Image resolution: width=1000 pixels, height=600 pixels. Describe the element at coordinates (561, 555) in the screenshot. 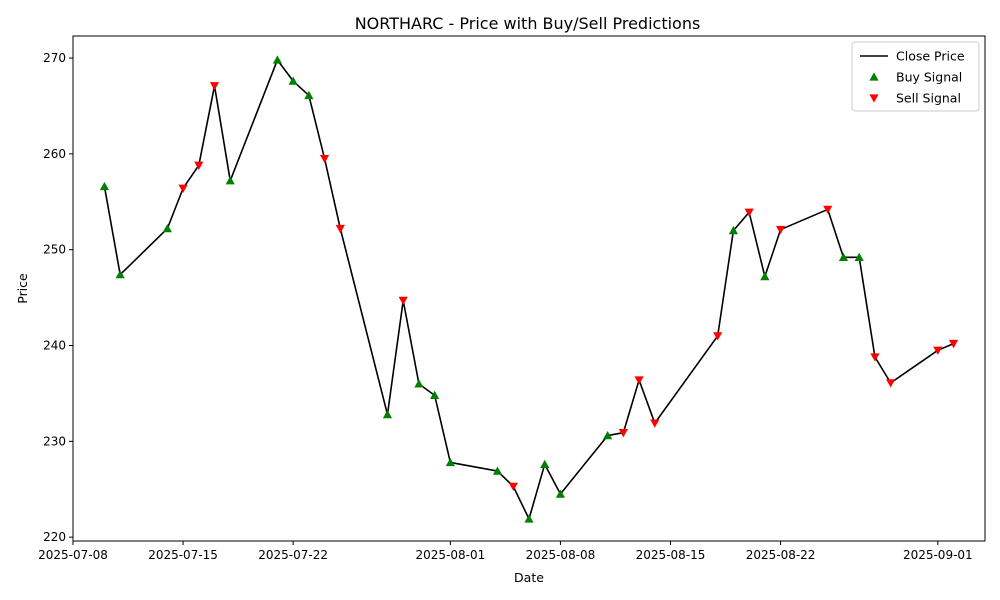

I see `x-tick-label: 2025-08-08` at that location.